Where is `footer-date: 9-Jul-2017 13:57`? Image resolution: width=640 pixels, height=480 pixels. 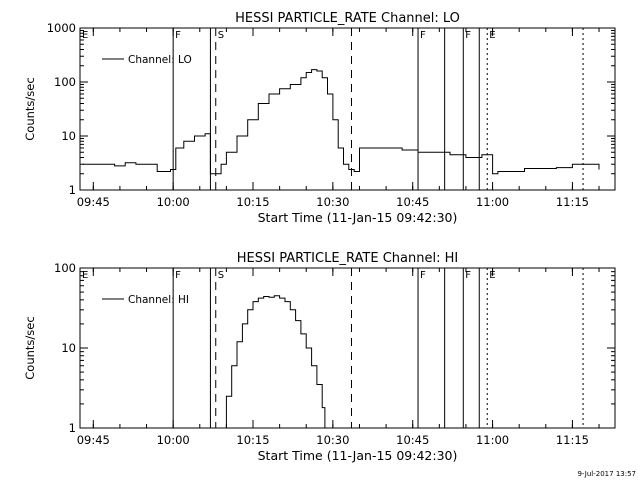 footer-date: 9-Jul-2017 13:57 is located at coordinates (606, 474).